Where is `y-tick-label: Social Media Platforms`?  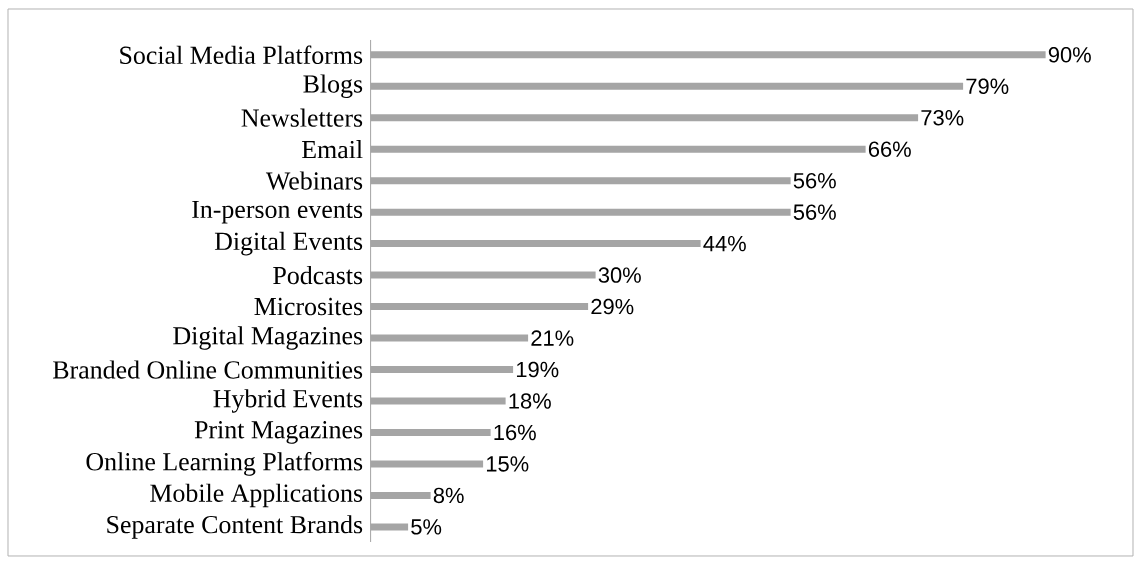 y-tick-label: Social Media Platforms is located at coordinates (241, 55).